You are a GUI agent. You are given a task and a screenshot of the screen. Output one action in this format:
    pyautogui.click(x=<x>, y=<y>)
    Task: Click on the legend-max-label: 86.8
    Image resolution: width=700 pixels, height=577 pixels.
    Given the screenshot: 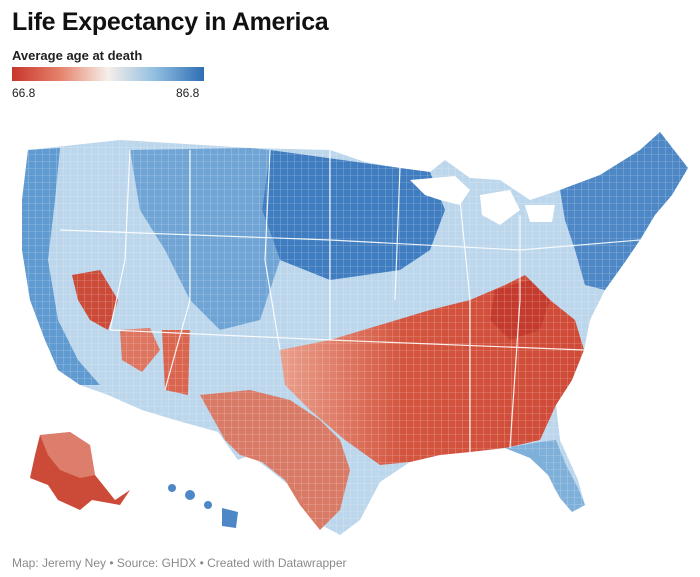 What is the action you would take?
    pyautogui.click(x=188, y=93)
    